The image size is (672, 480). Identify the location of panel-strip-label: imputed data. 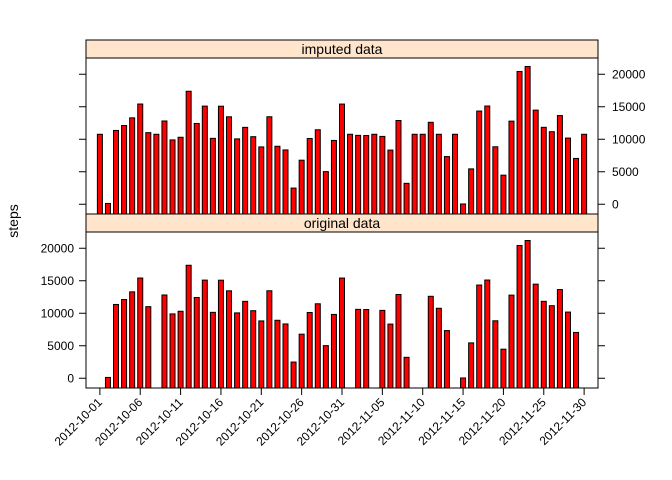
(342, 49).